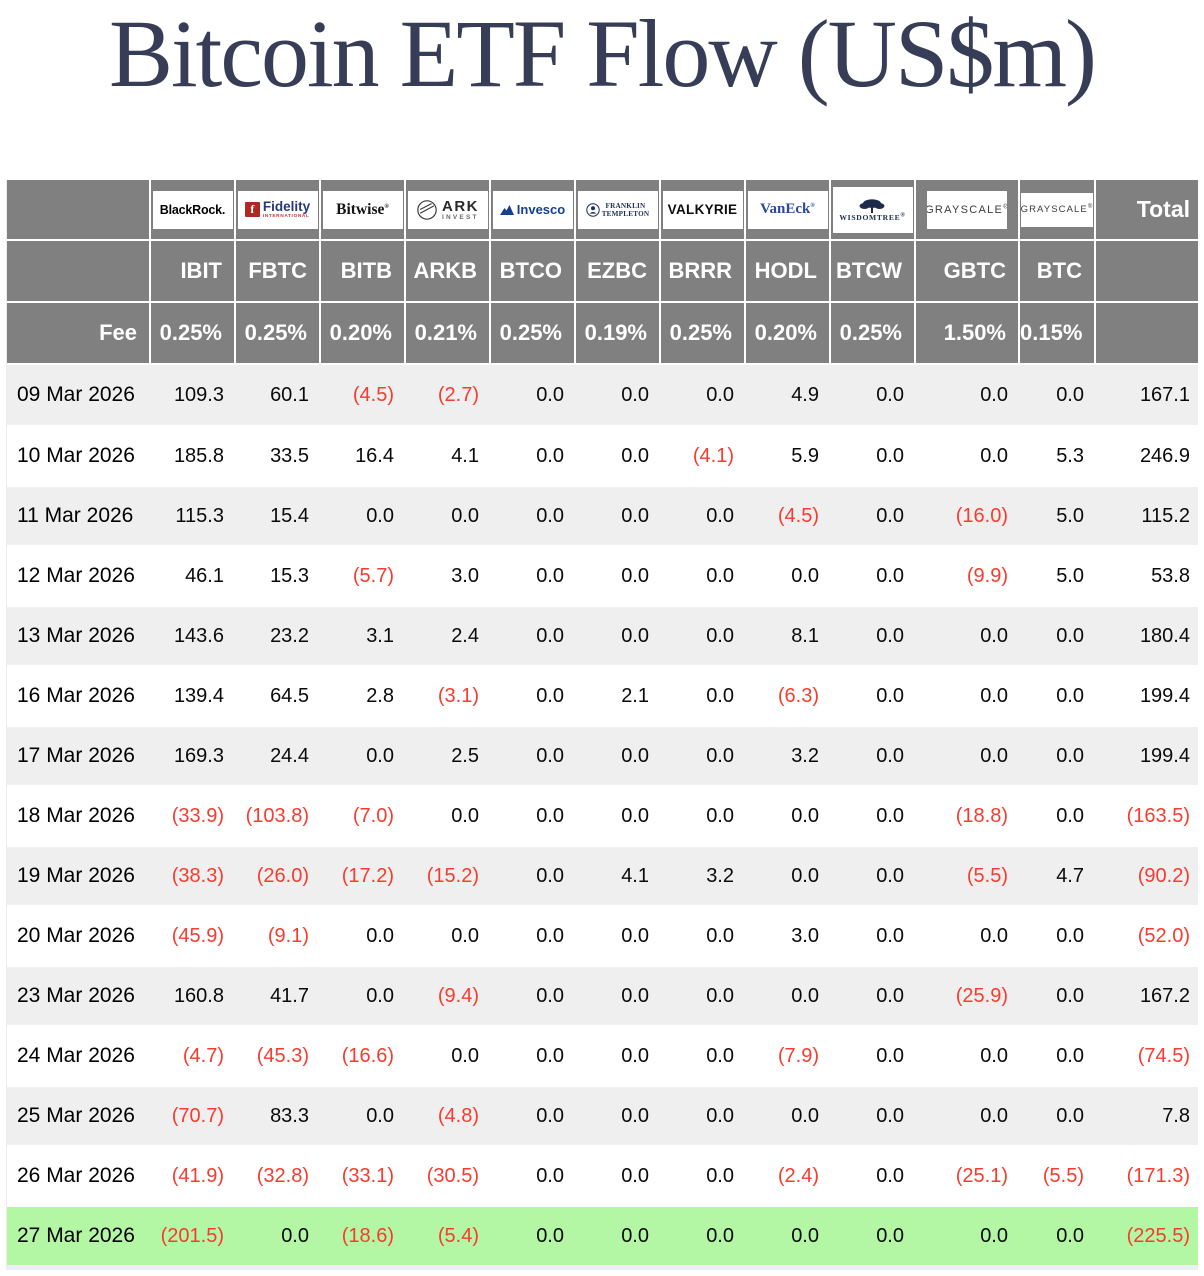 The image size is (1204, 1276). Describe the element at coordinates (79, 272) in the screenshot. I see `ticker-corner-cell` at that location.